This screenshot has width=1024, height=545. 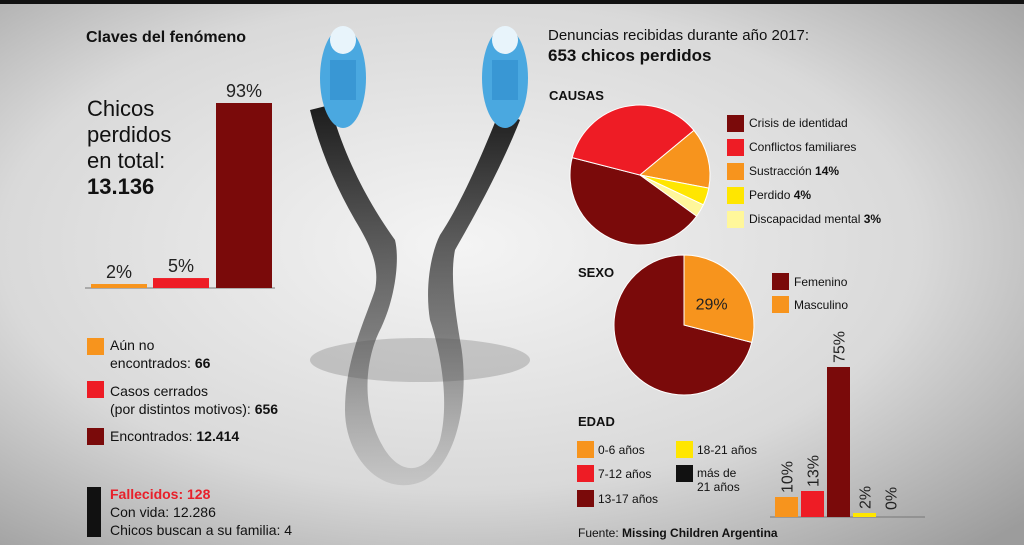 What do you see at coordinates (95, 436) in the screenshot?
I see `legend-swatch-encontrados` at bounding box center [95, 436].